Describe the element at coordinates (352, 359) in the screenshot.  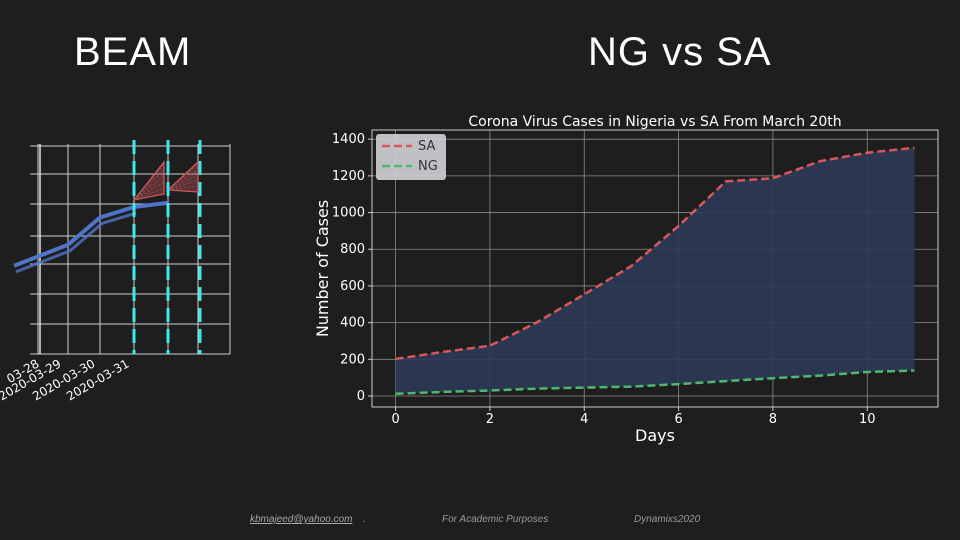
I see `y-tick-label: 200` at that location.